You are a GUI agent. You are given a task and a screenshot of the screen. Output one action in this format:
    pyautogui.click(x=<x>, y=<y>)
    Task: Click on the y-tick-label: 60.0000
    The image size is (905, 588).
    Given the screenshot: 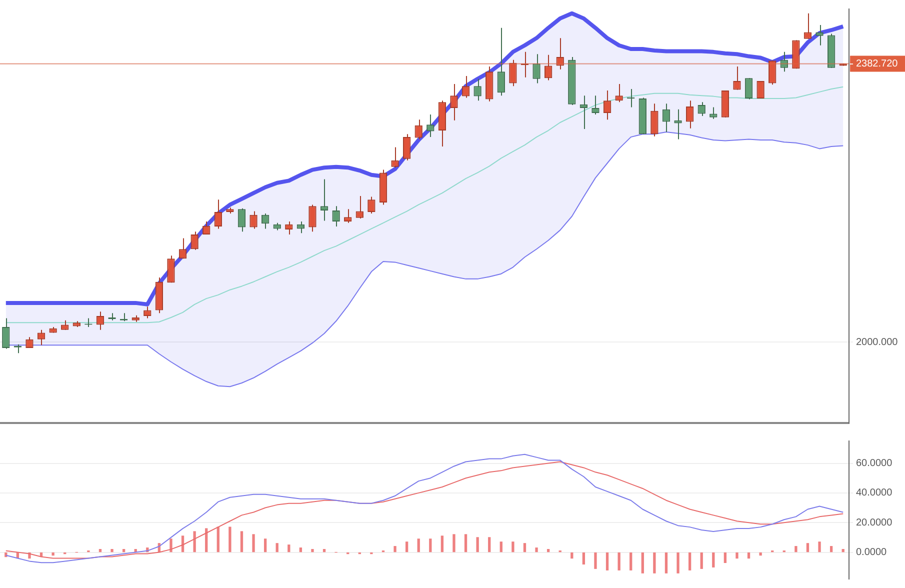 What is the action you would take?
    pyautogui.click(x=874, y=464)
    